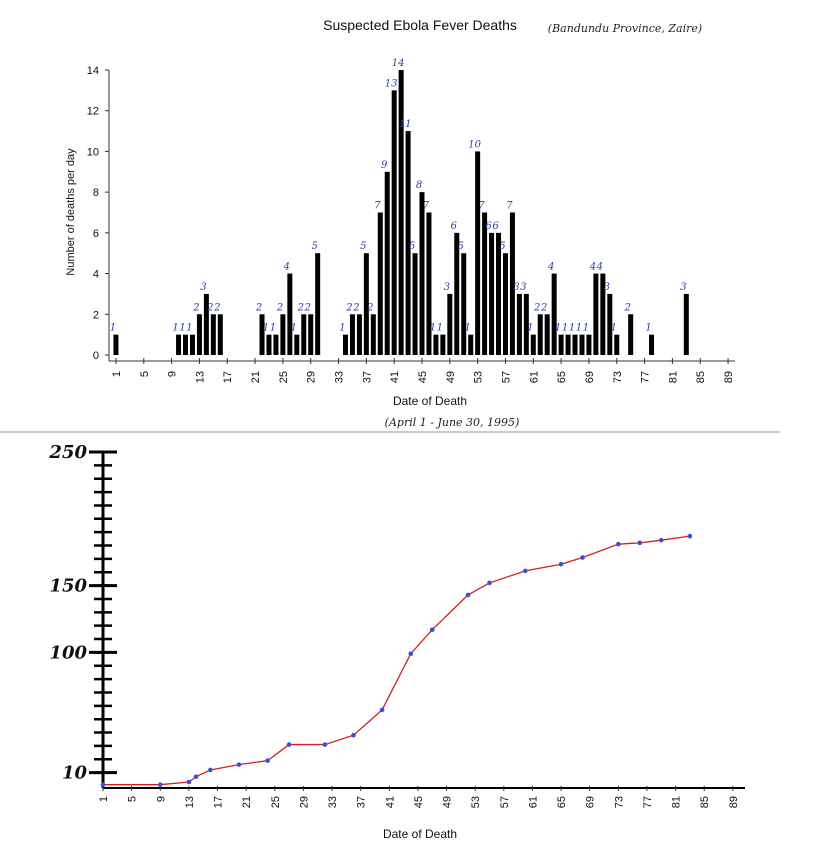 Image resolution: width=825 pixels, height=855 pixels. What do you see at coordinates (203, 287) in the screenshot?
I see `data-label: 3` at bounding box center [203, 287].